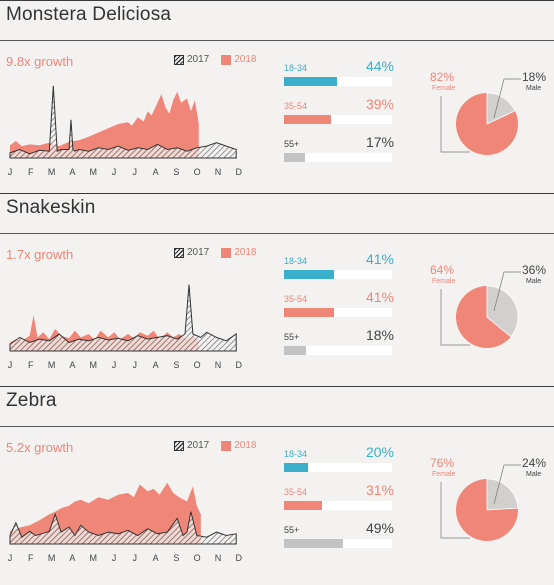  What do you see at coordinates (40, 61) in the screenshot?
I see `growth-label: 9.8x growth` at bounding box center [40, 61].